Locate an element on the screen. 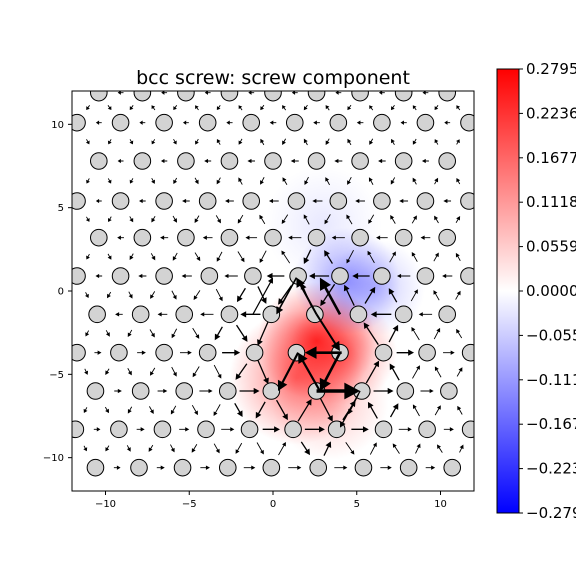 The height and width of the screenshot is (576, 576). x-tick-label: 10 is located at coordinates (440, 504).